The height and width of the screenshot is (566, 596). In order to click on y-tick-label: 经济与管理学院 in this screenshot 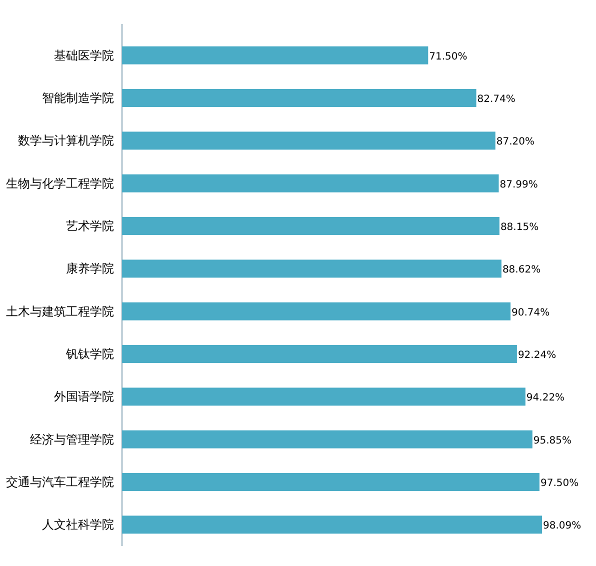, I will do `click(72, 439)`.